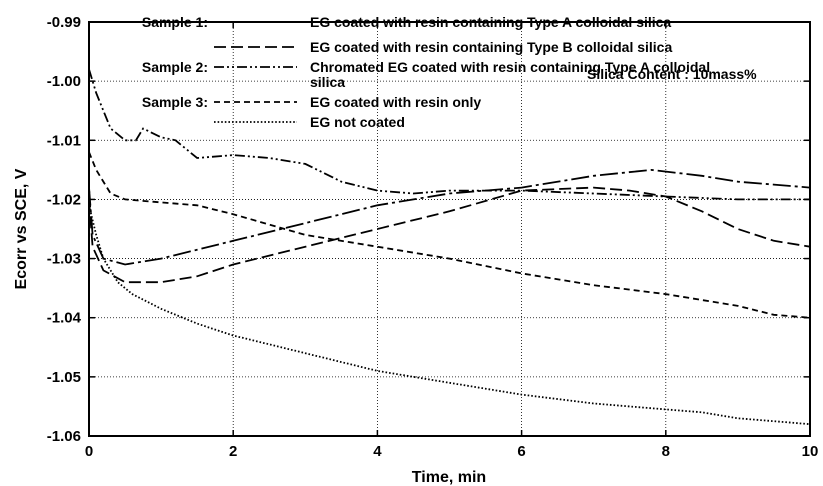 The width and height of the screenshot is (823, 486). What do you see at coordinates (175, 22) in the screenshot?
I see `legend-group-label: Sample 1:` at bounding box center [175, 22].